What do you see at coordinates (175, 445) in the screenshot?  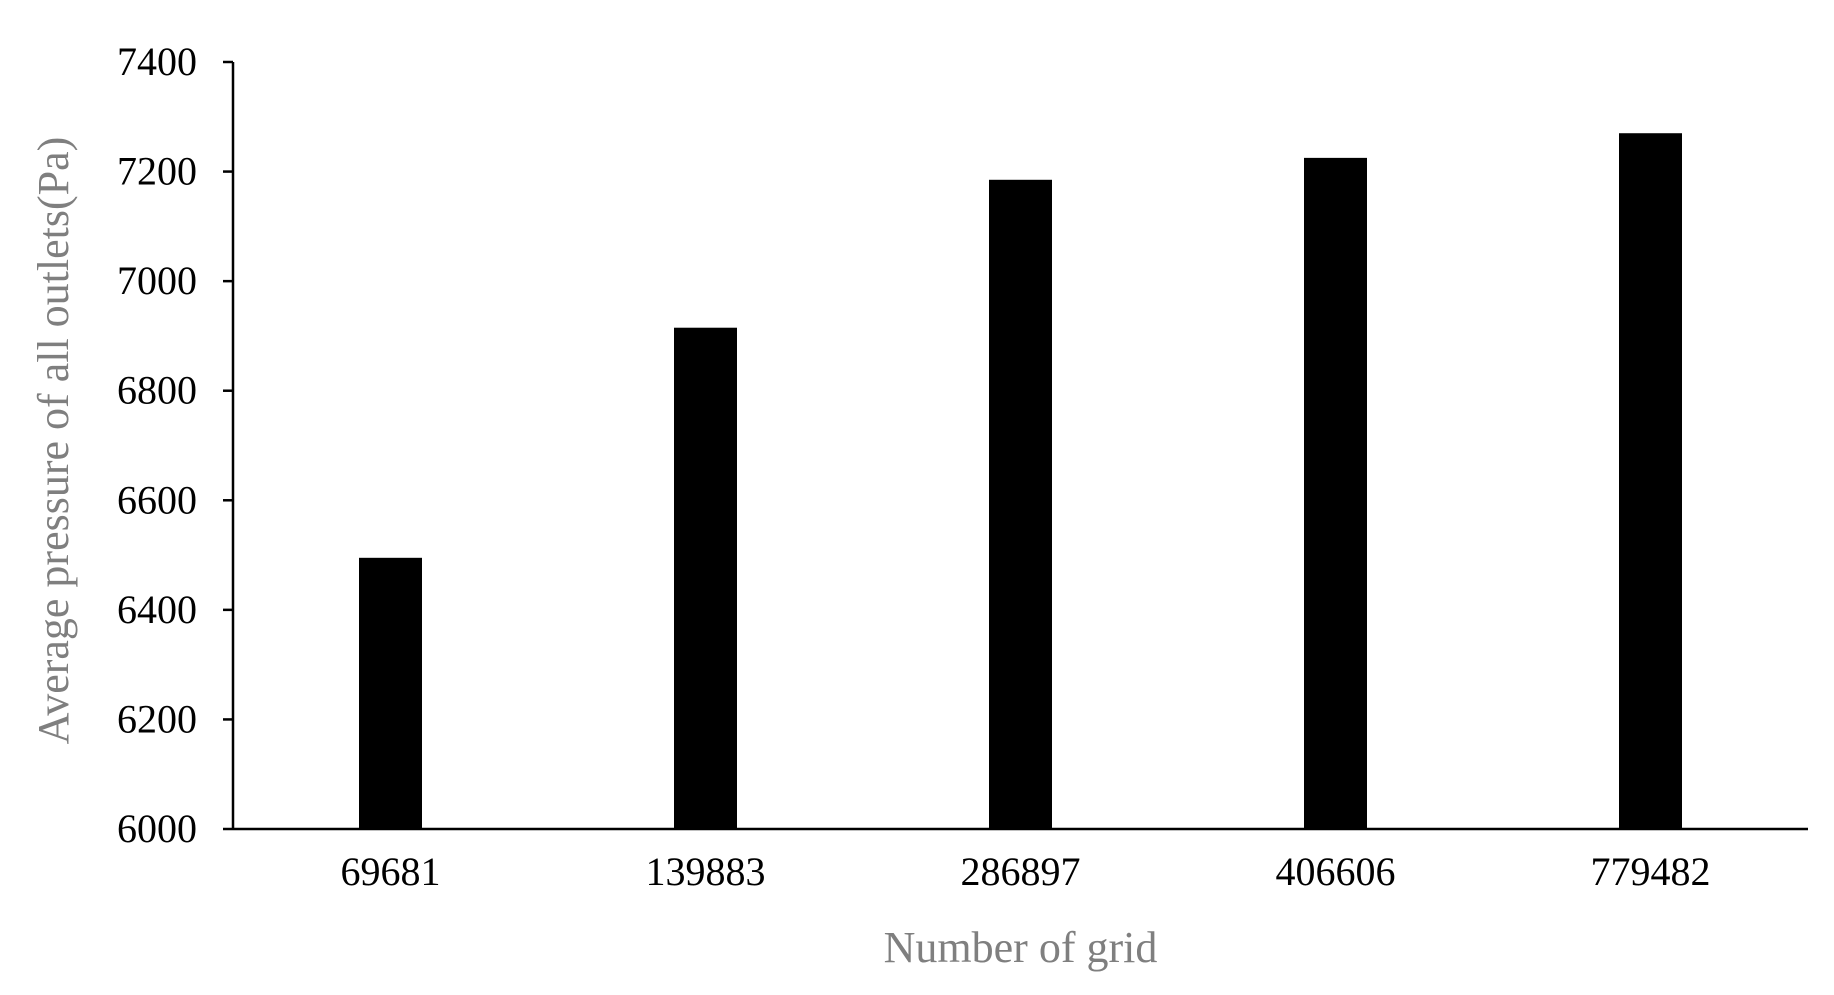 I see `y-axis-ticks: 6000 6200 6400 6600 6800 7000 7200 7400` at bounding box center [175, 445].